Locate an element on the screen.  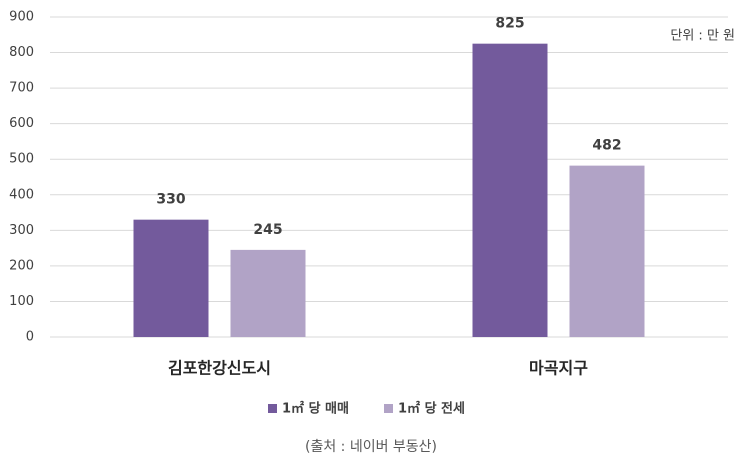
value-label: 330 is located at coordinates (170, 200).